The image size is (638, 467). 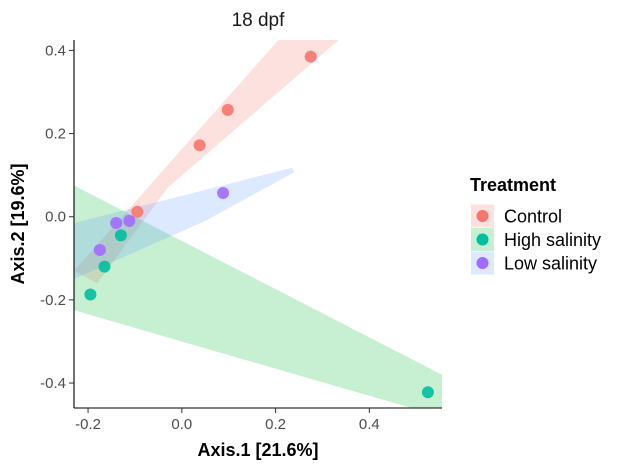 What do you see at coordinates (482, 239) in the screenshot?
I see `legend-marker-high-salinity` at bounding box center [482, 239].